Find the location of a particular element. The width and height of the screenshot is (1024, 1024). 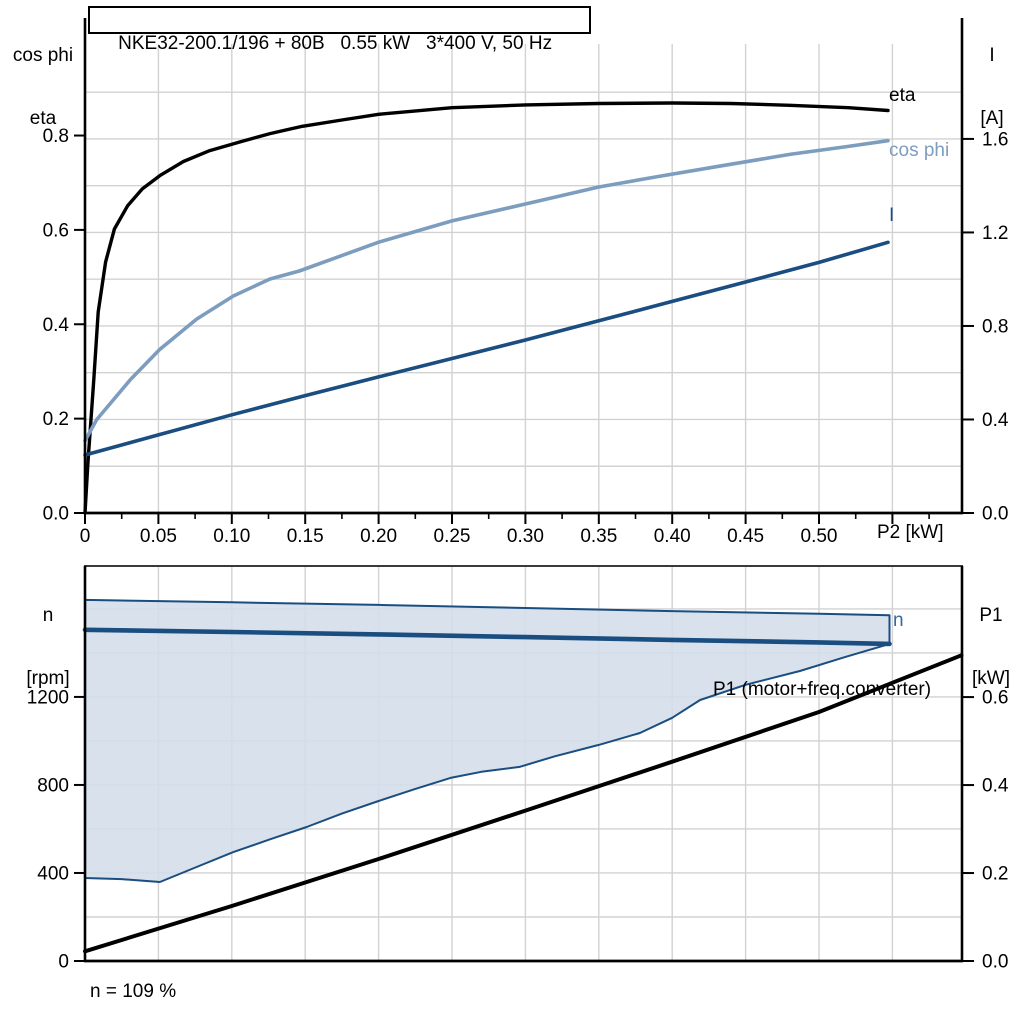

left-tick-label: 0.4 is located at coordinates (56, 325).